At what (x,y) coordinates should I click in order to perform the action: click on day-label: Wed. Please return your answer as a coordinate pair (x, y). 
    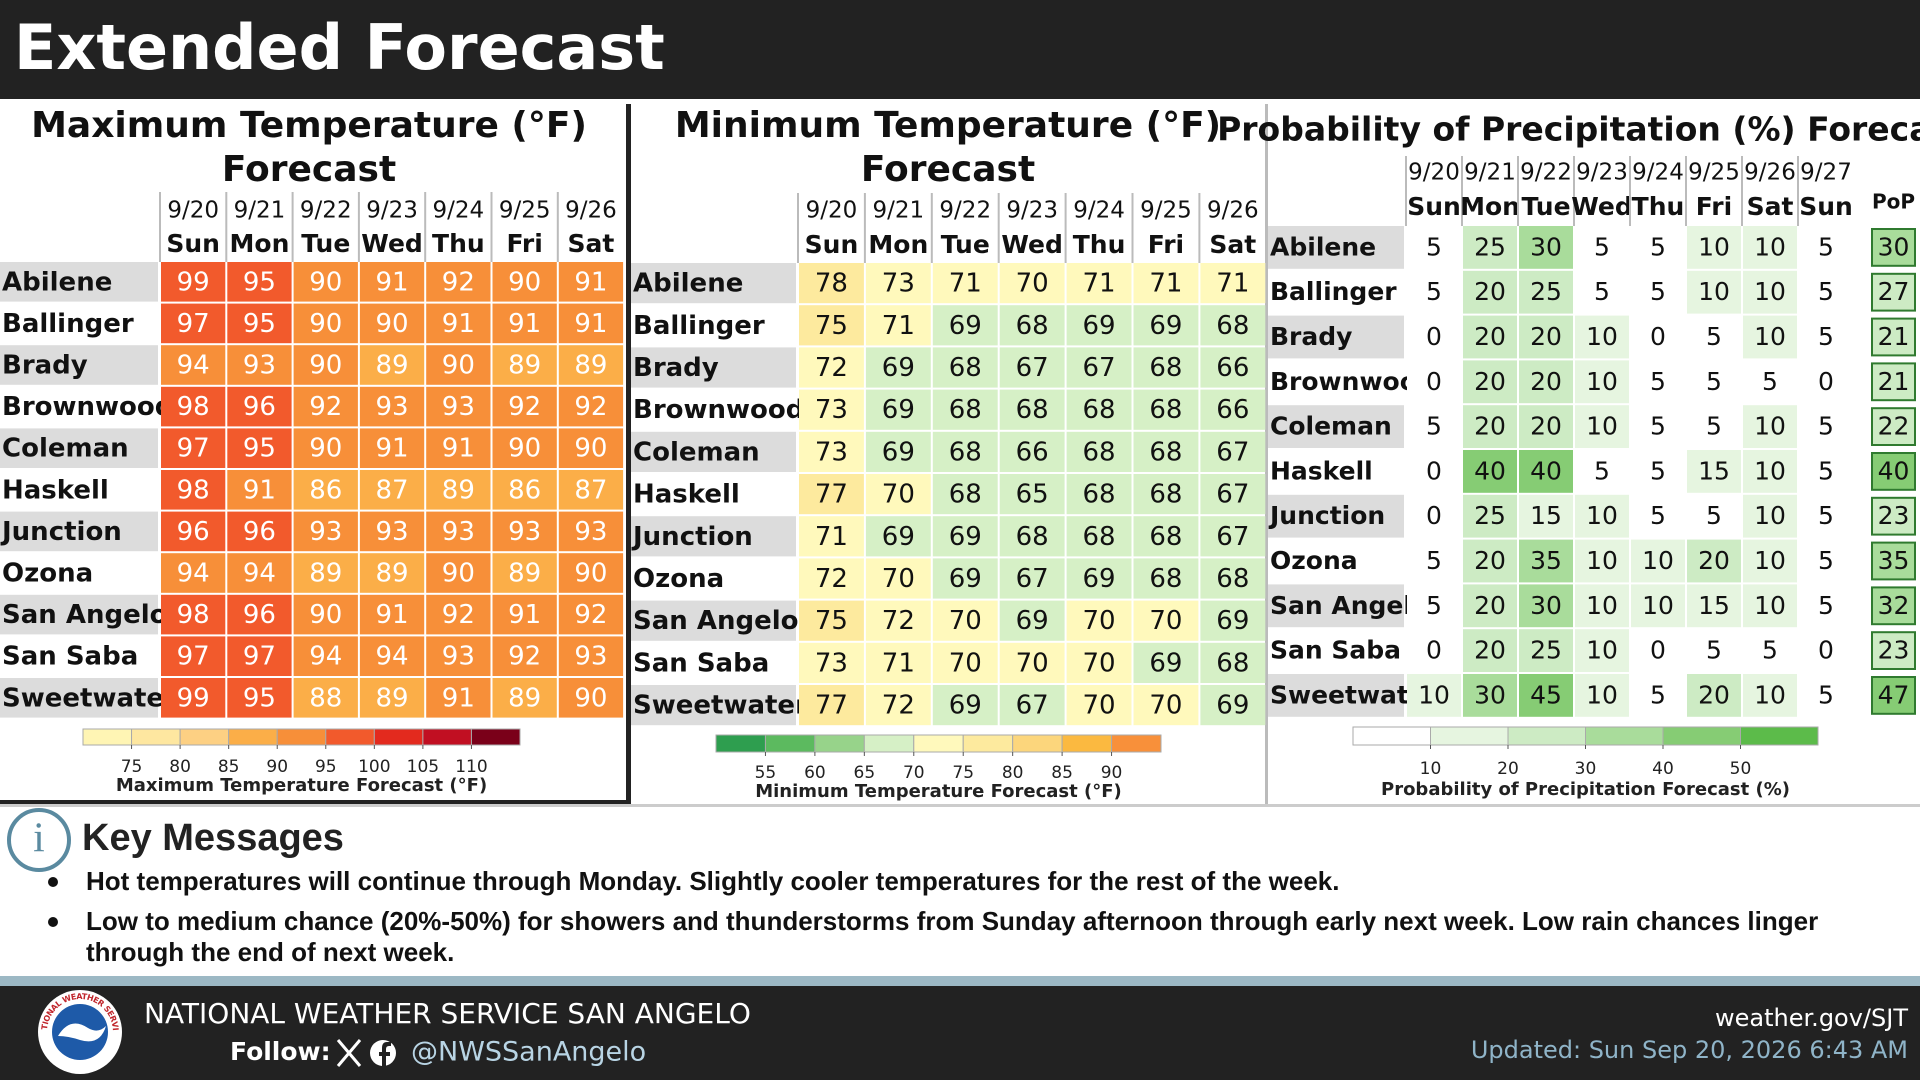
    Looking at the image, I should click on (392, 243).